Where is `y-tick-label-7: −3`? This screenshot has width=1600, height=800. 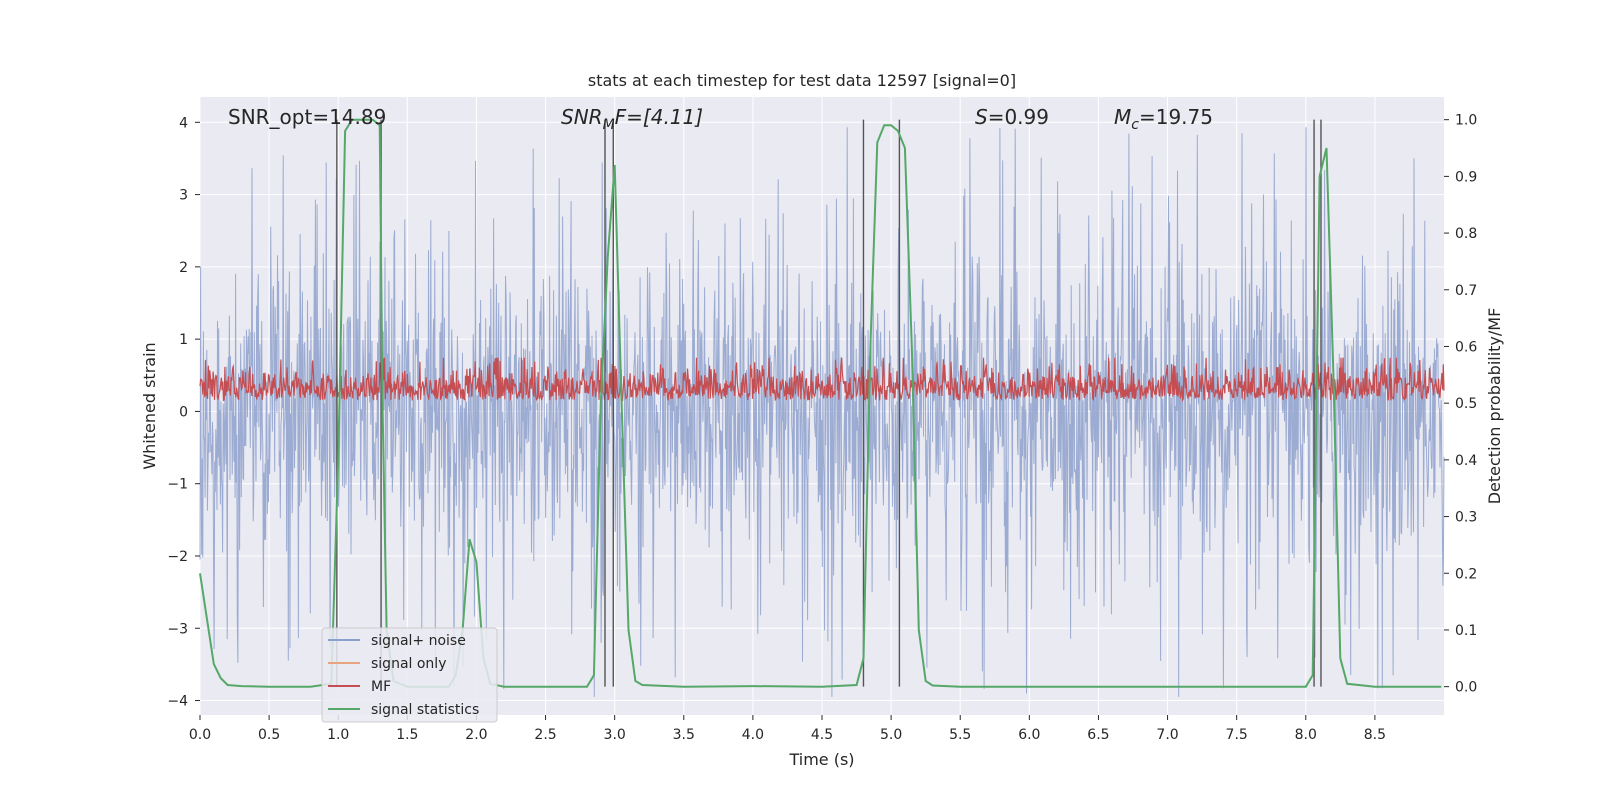 y-tick-label-7: −3 is located at coordinates (177, 629).